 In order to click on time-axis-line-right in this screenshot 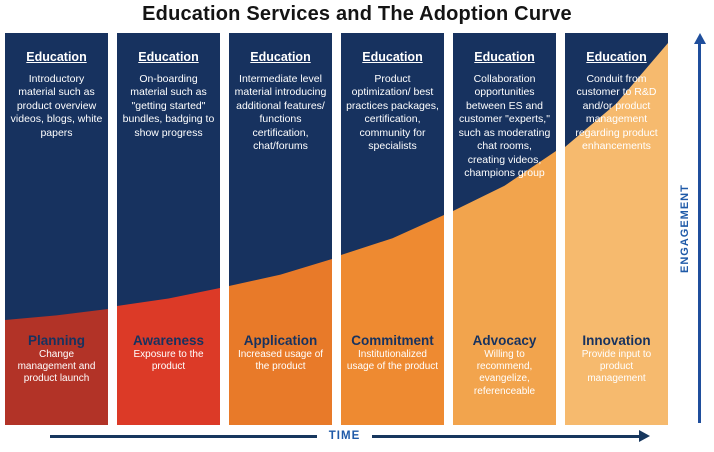, I will do `click(506, 436)`.